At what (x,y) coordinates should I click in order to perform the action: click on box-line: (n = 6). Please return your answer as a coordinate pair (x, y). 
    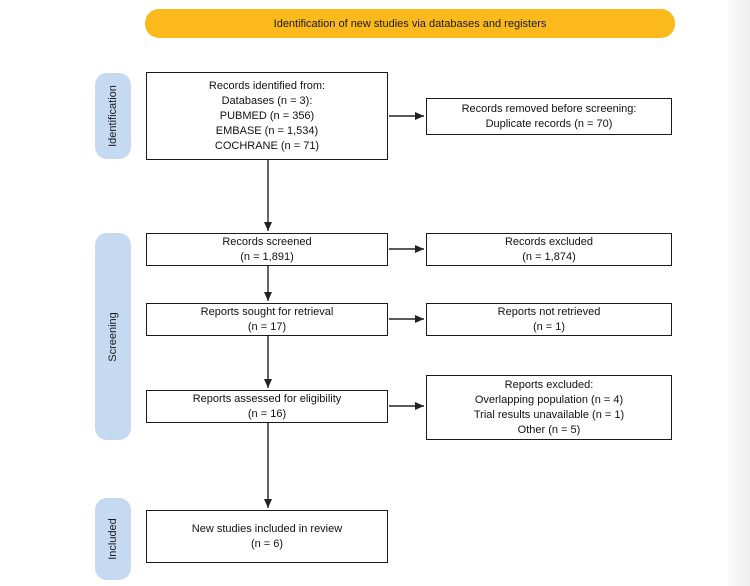
    Looking at the image, I should click on (267, 543).